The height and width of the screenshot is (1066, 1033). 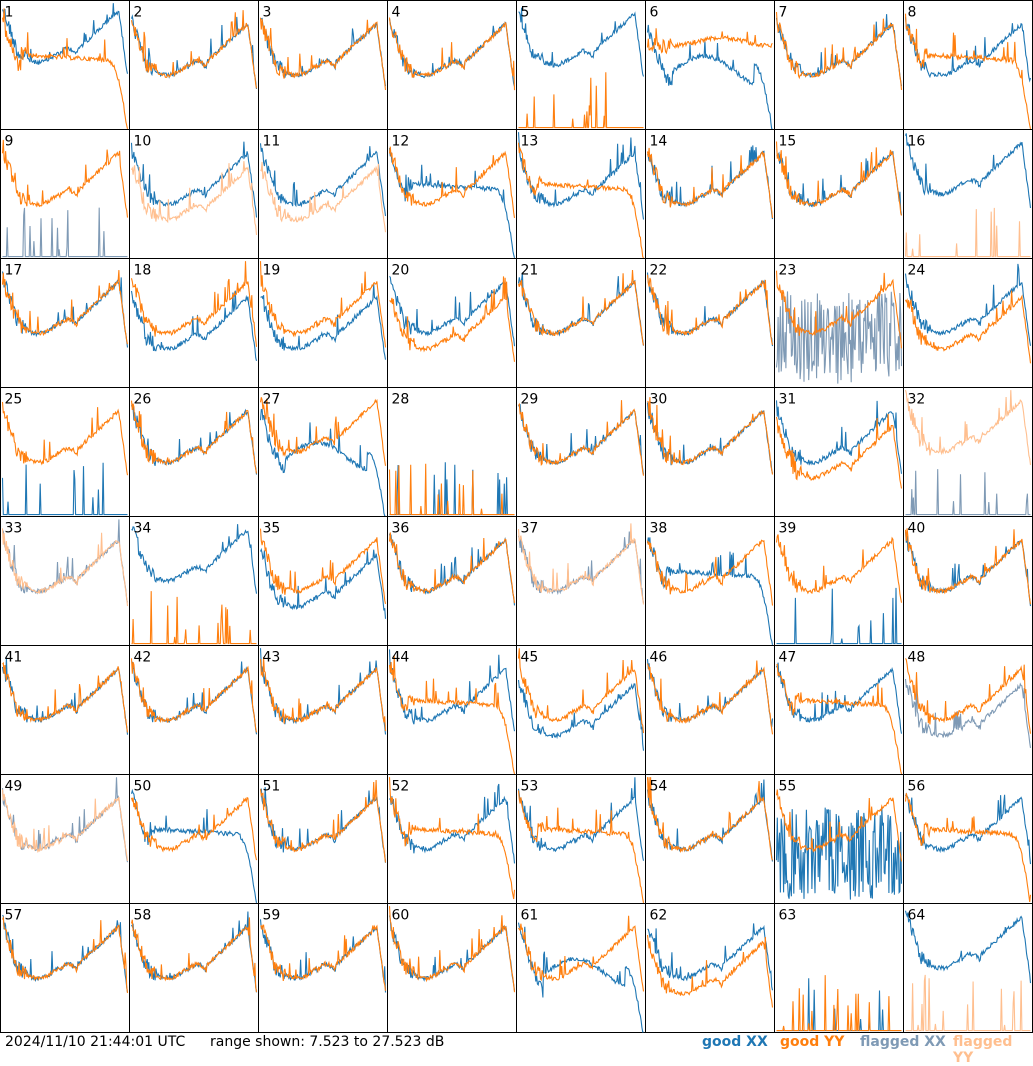 What do you see at coordinates (14, 916) in the screenshot?
I see `panel-label: 57` at bounding box center [14, 916].